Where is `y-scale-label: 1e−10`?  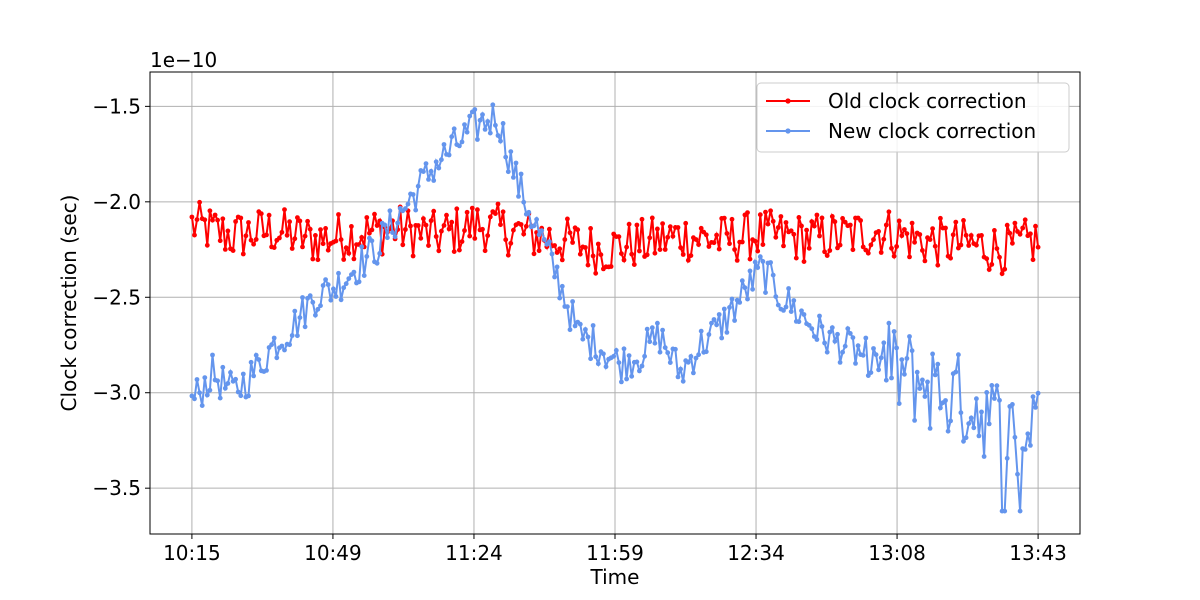 y-scale-label: 1e−10 is located at coordinates (183, 60).